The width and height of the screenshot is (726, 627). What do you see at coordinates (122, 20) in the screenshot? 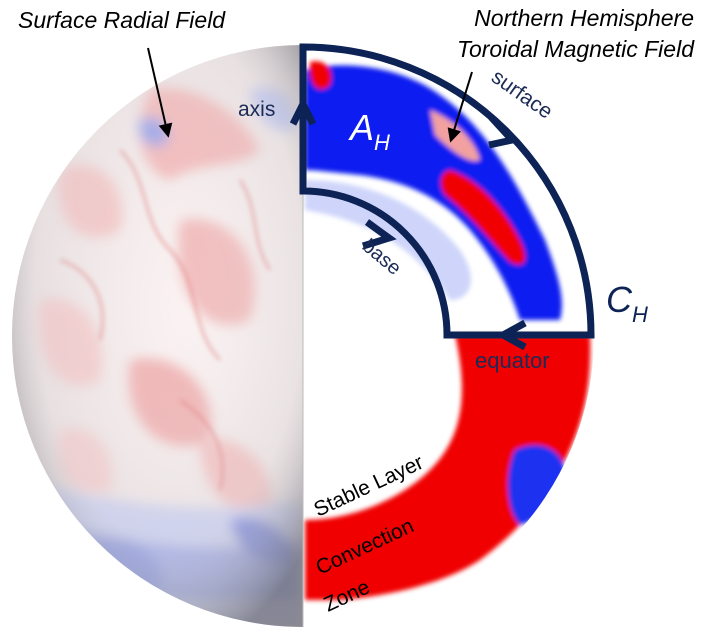
I see `surface-radial-field-label: Surface Radial Field` at bounding box center [122, 20].